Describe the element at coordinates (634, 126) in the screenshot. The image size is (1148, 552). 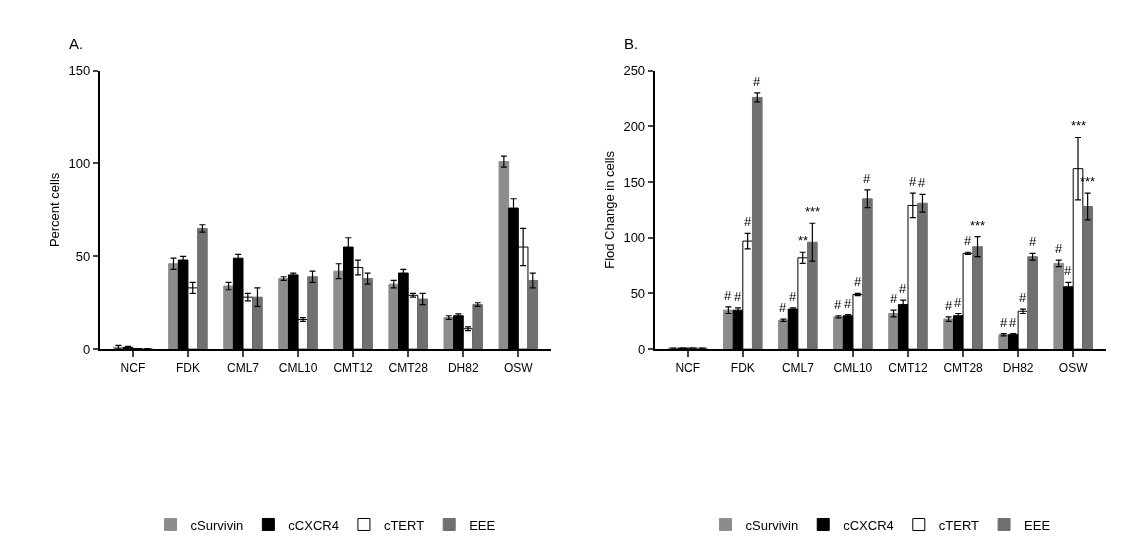
I see `y-tick-label: 200` at that location.